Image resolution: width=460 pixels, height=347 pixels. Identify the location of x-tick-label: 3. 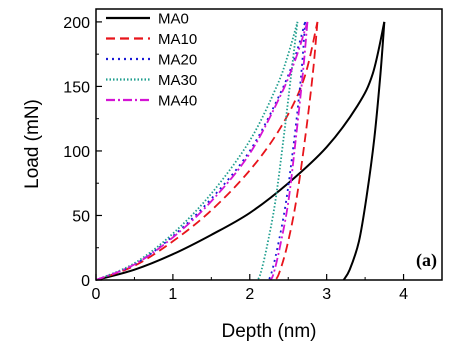
(326, 294).